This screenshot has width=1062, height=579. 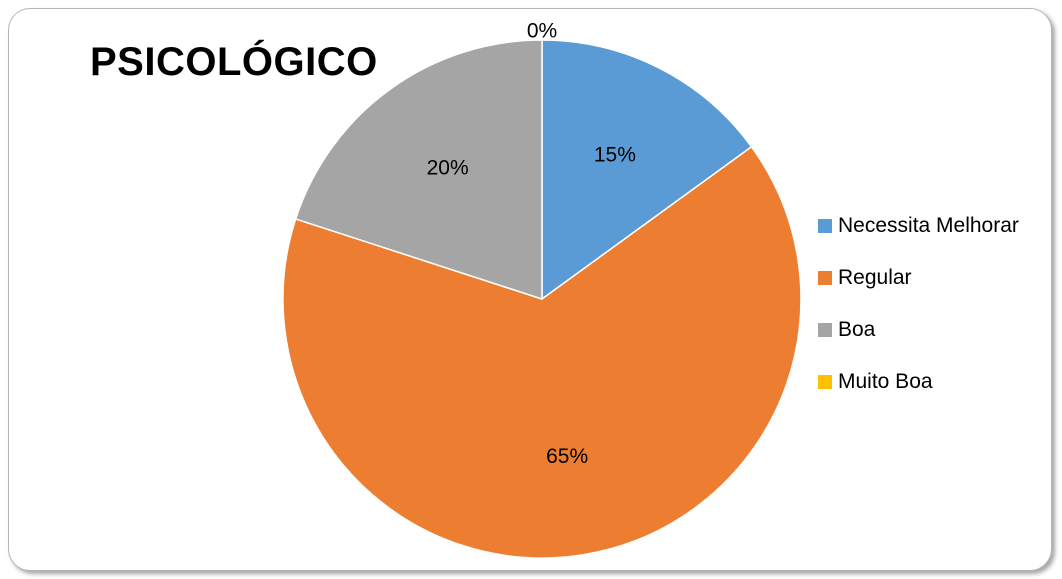 What do you see at coordinates (918, 278) in the screenshot?
I see `legend-item-regular: Regular` at bounding box center [918, 278].